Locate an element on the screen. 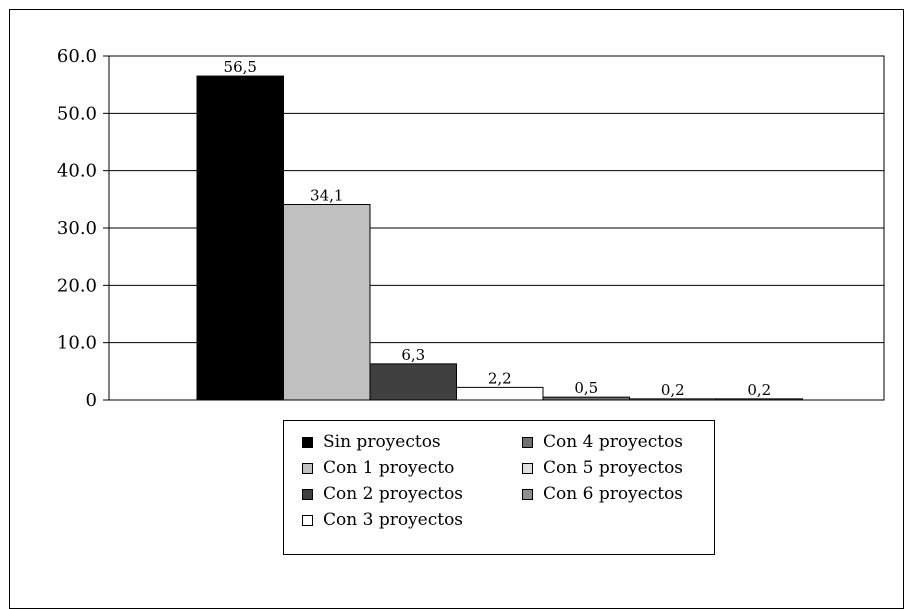 Image resolution: width=914 pixels, height=609 pixels. bar-con-4-proyectos is located at coordinates (586, 398).